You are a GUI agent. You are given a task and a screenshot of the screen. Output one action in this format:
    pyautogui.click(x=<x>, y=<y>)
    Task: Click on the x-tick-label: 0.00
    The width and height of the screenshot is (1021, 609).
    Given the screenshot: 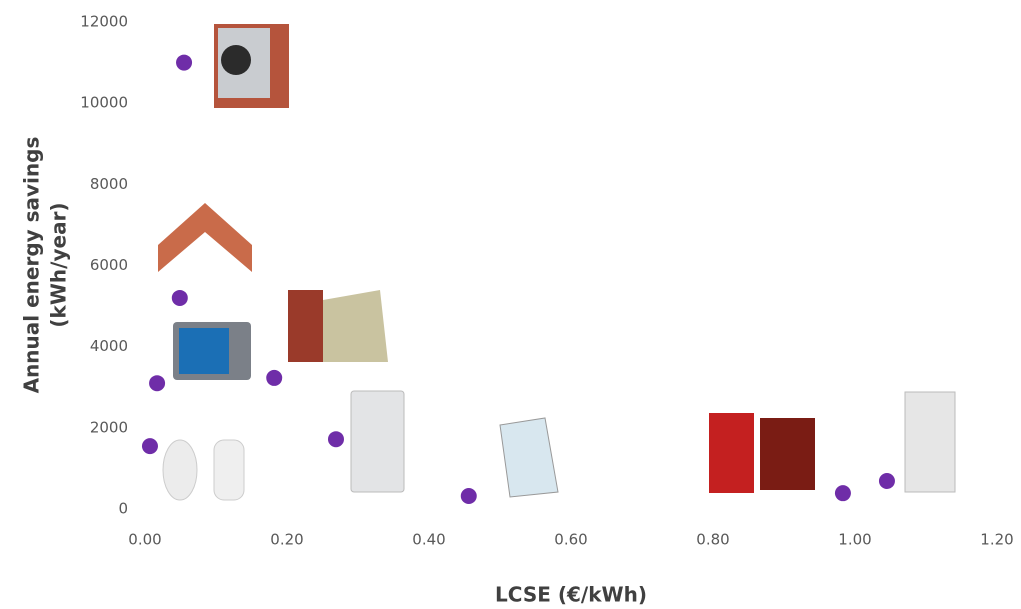 What is the action you would take?
    pyautogui.click(x=144, y=540)
    